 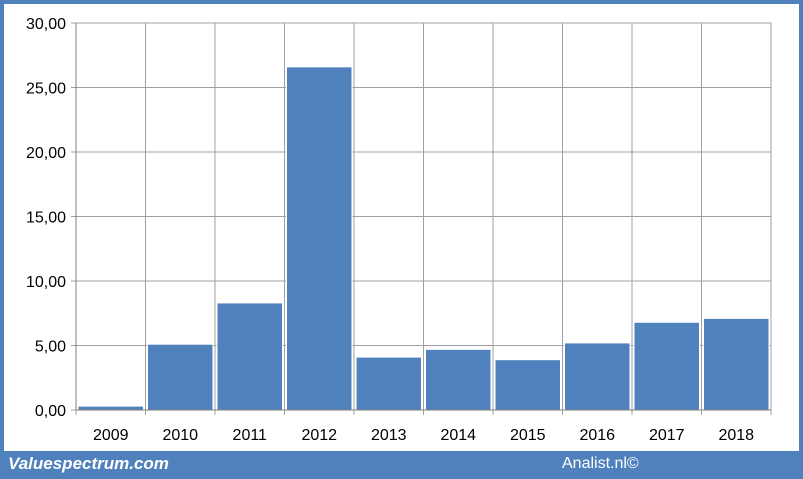 What do you see at coordinates (50, 411) in the screenshot?
I see `y-tick-label: 0,00` at bounding box center [50, 411].